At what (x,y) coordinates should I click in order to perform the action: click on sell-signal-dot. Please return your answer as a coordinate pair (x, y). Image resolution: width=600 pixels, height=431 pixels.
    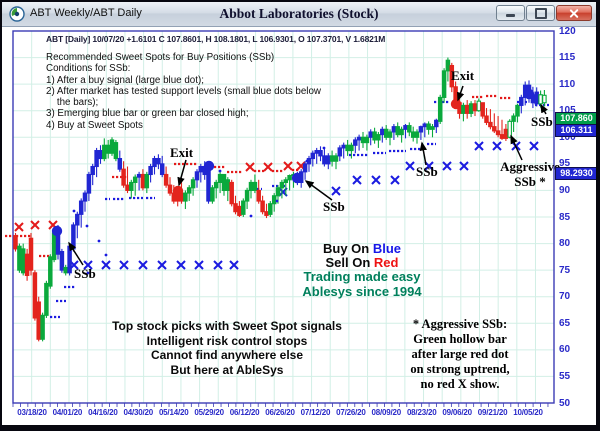
    Looking at the image, I should click on (178, 191).